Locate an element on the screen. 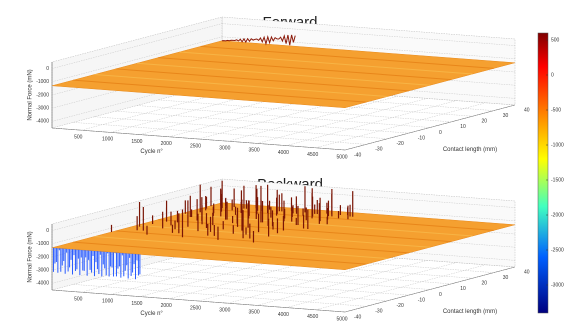 The width and height of the screenshot is (577, 325). colorbar-tick-label: -2000 is located at coordinates (557, 215).